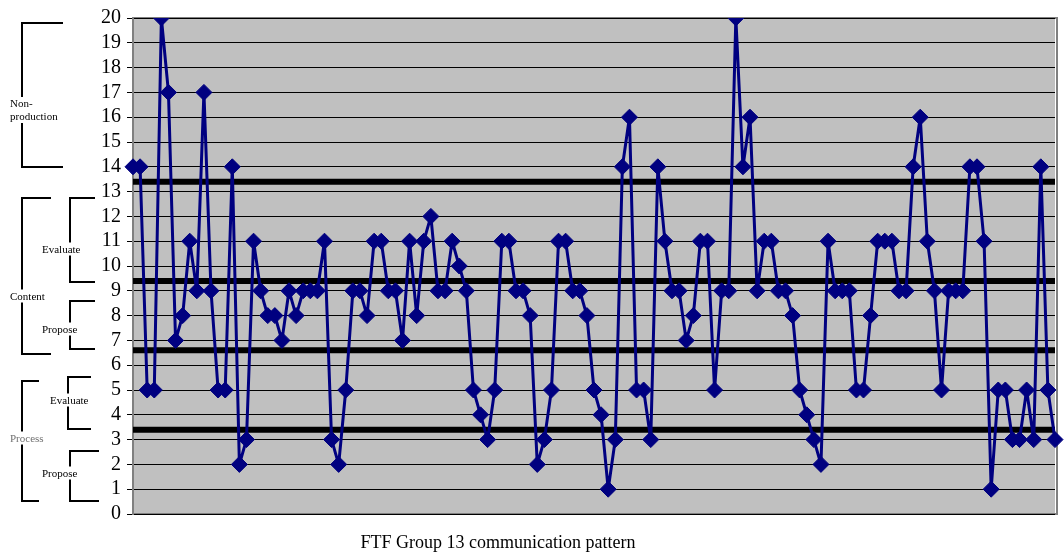 This screenshot has width=1064, height=556. What do you see at coordinates (27, 296) in the screenshot?
I see `text: Content` at bounding box center [27, 296].